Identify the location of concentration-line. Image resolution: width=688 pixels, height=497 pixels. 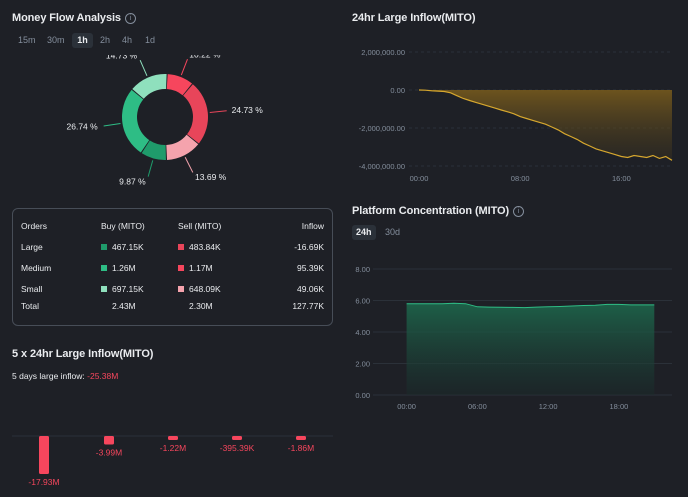
(530, 305).